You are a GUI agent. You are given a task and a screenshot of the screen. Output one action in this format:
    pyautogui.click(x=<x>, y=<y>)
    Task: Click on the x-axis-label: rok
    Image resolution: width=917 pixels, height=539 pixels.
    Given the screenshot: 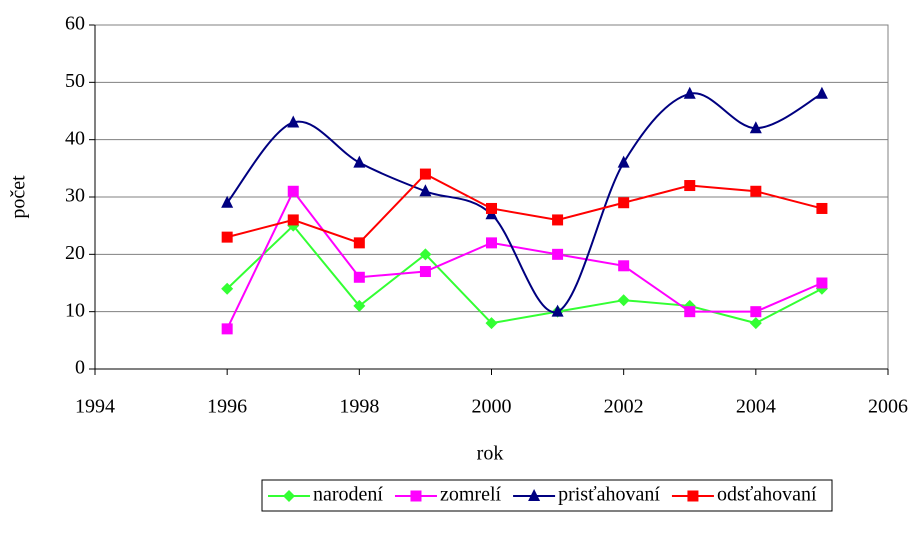 What is the action you would take?
    pyautogui.click(x=490, y=454)
    